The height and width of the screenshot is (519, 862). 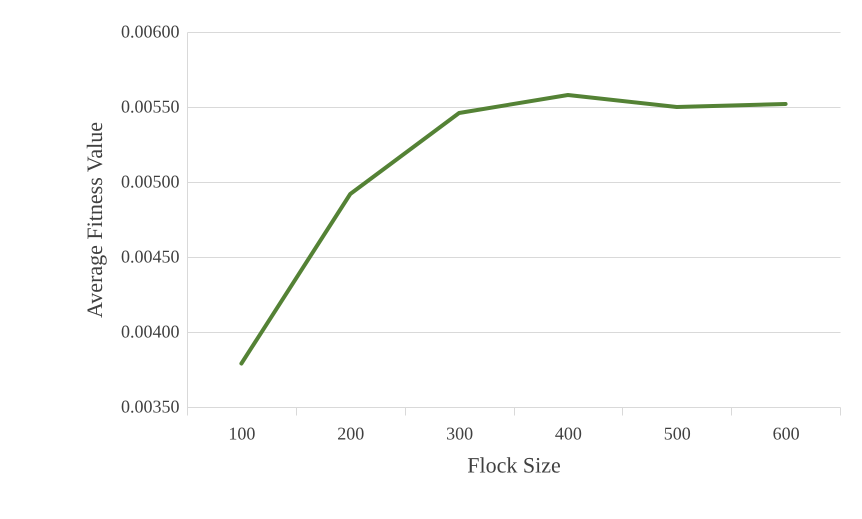 I want to click on x-tick-label: 600, so click(x=786, y=434).